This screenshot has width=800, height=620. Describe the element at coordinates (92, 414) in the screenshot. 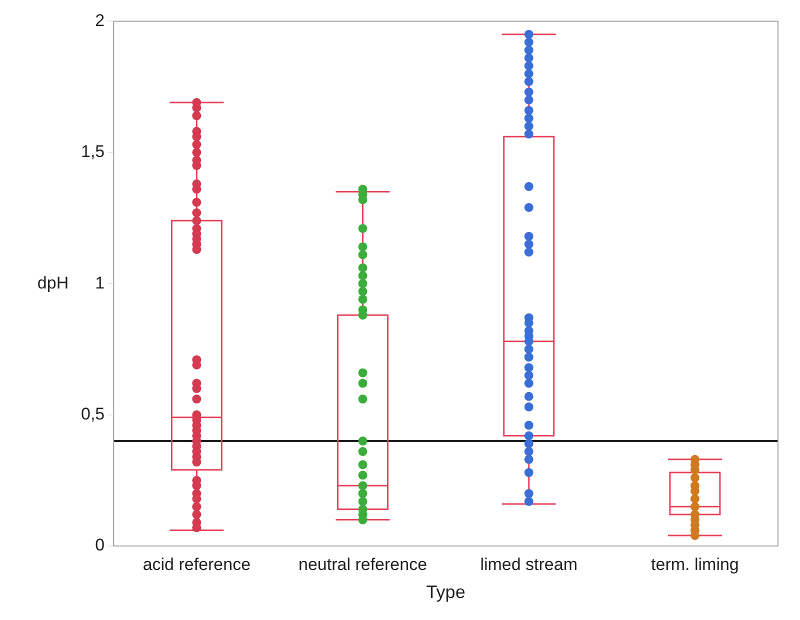

I see `y-tick-label: 0,5` at that location.